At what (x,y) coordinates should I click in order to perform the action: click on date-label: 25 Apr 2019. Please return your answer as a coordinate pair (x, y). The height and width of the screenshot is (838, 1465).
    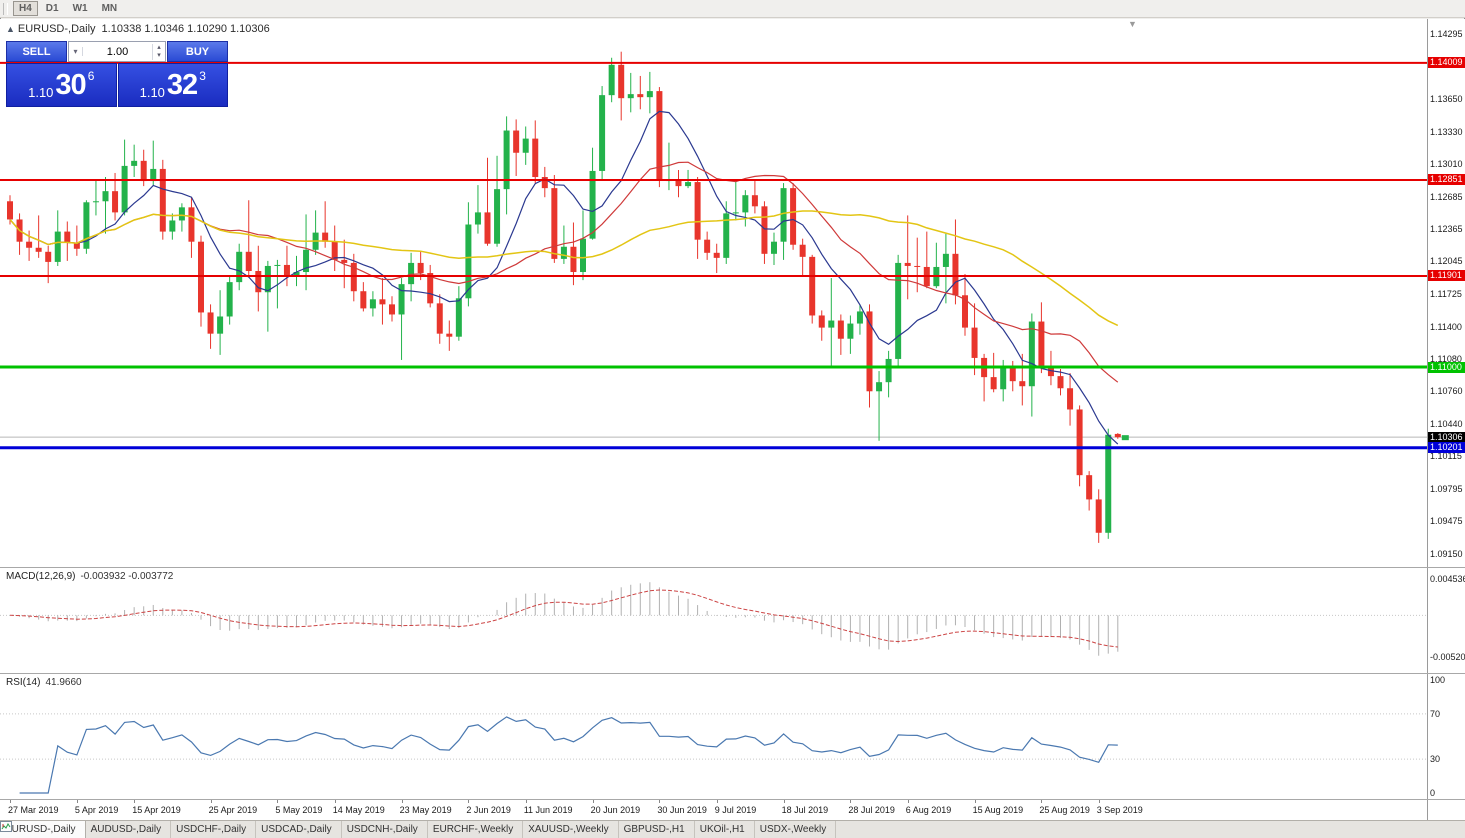
    Looking at the image, I should click on (233, 810).